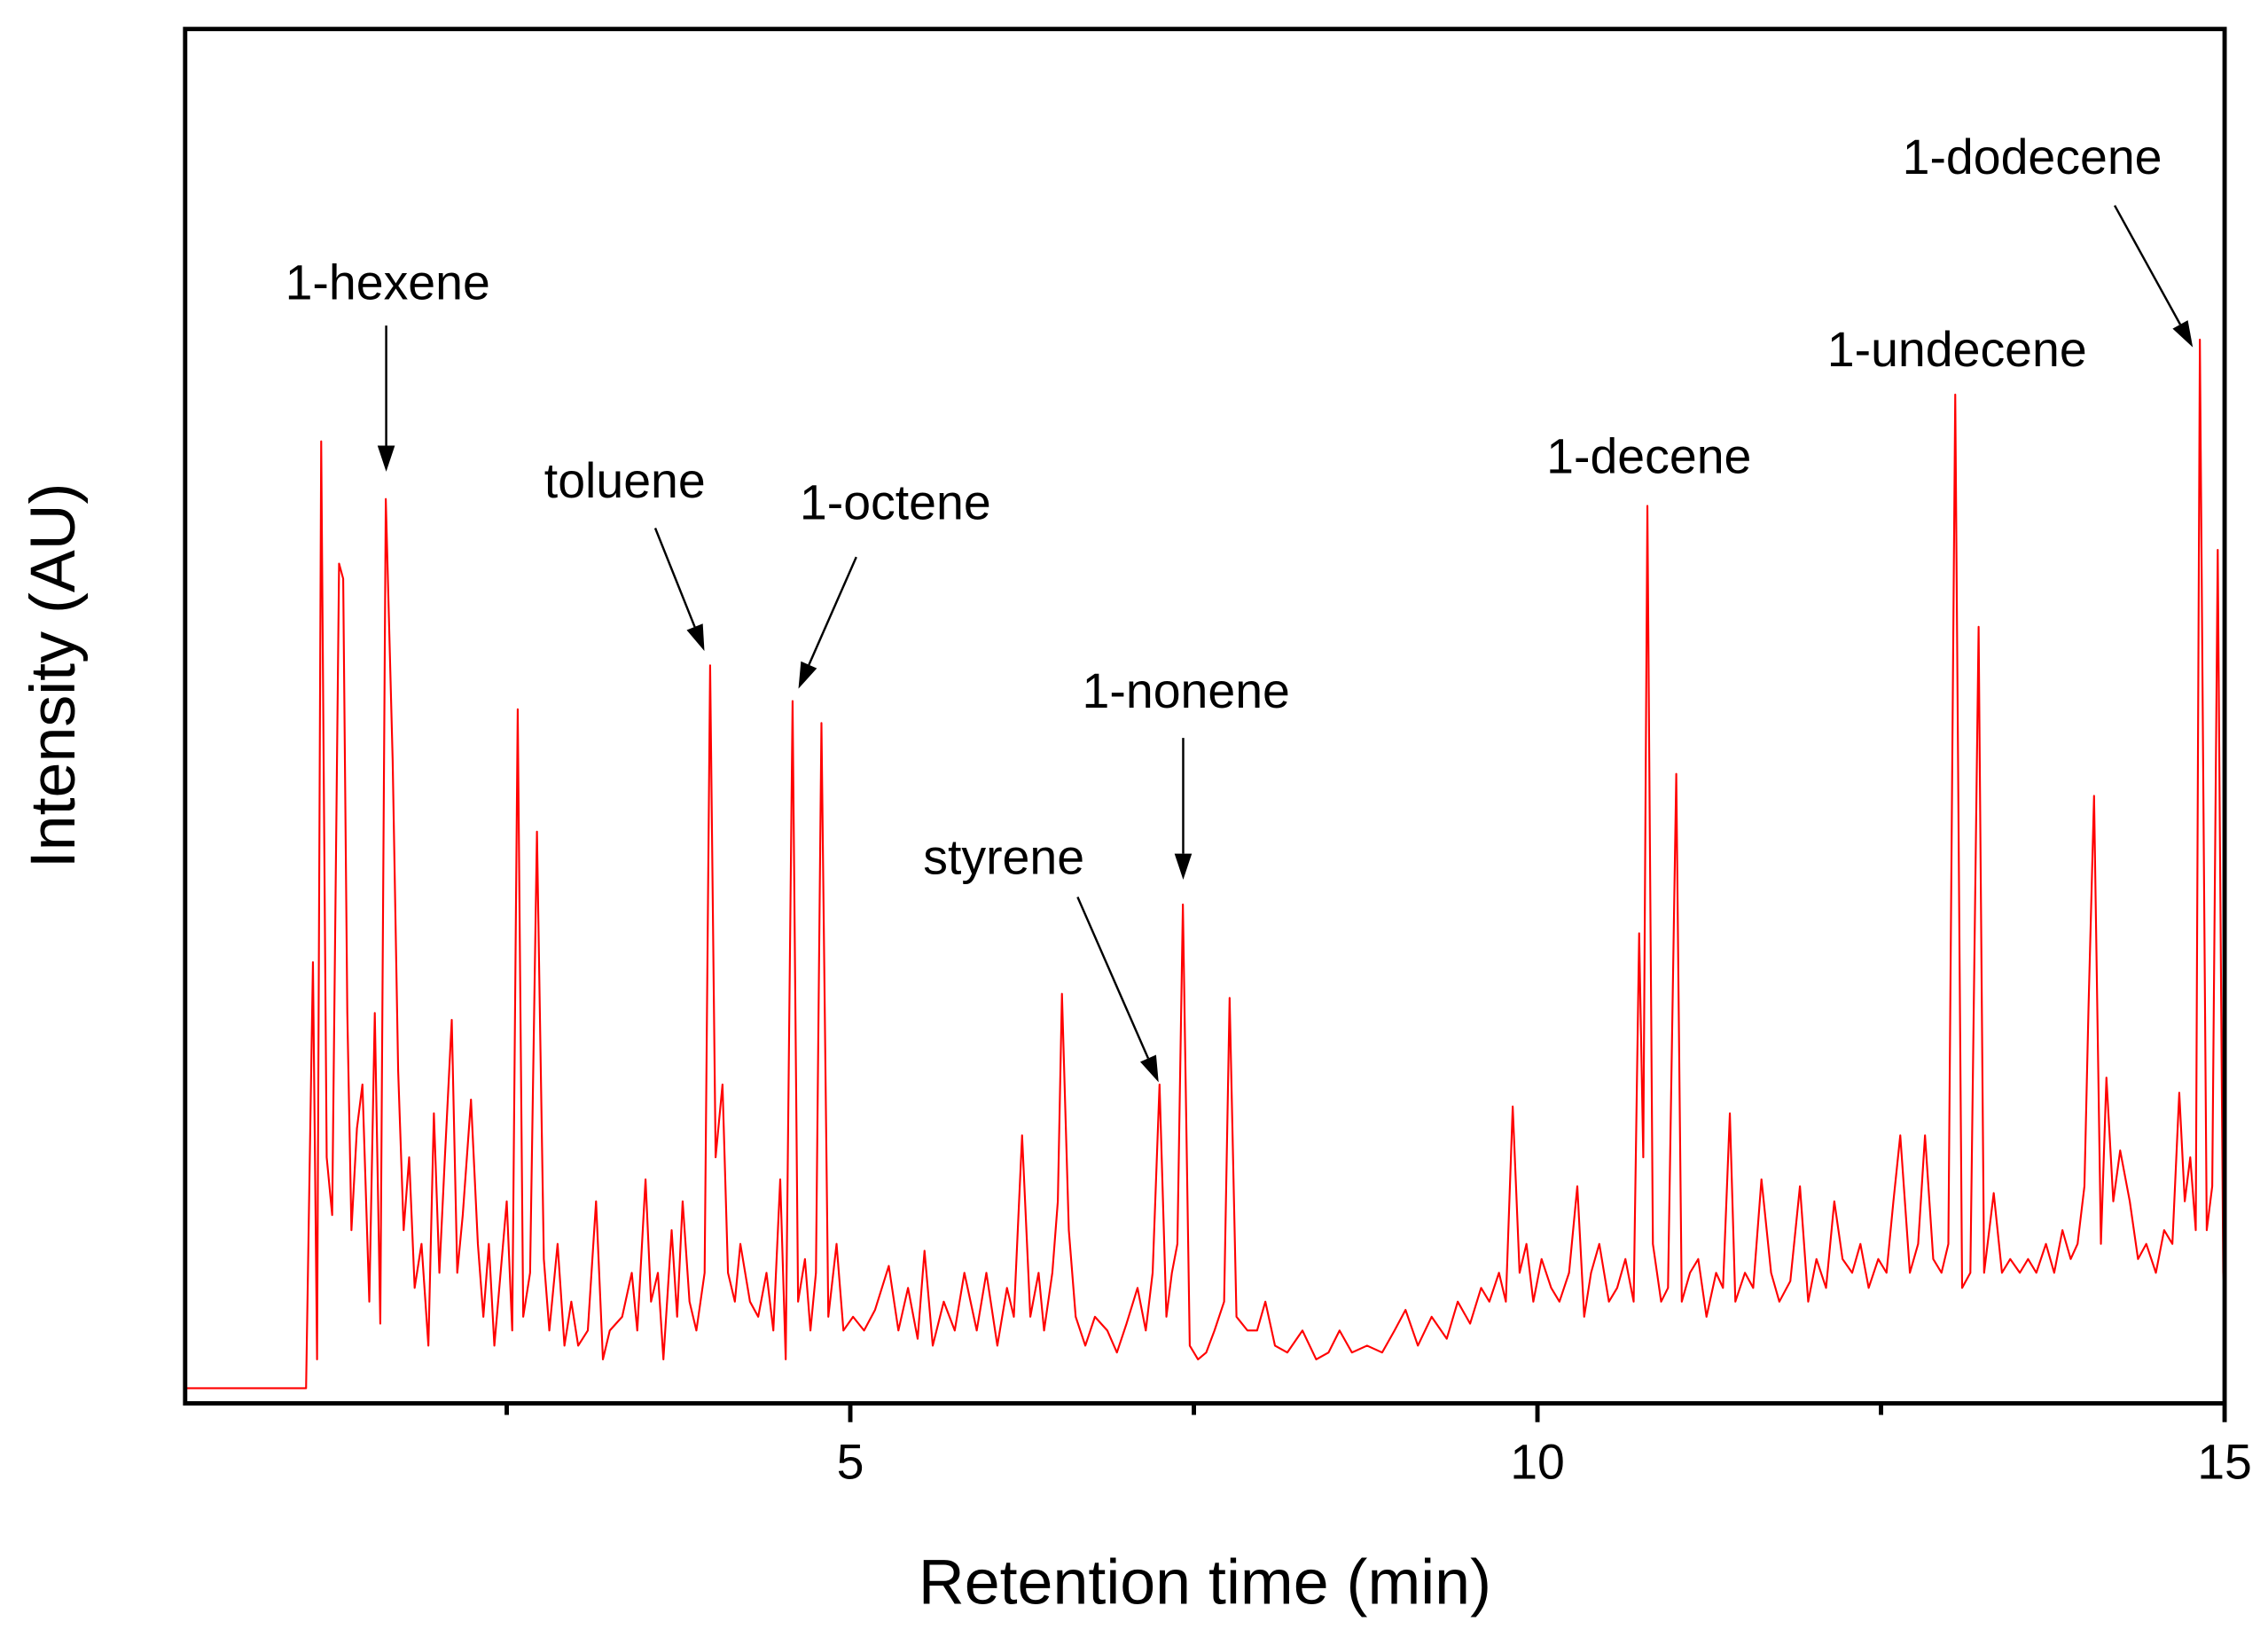 This screenshot has width=2268, height=1645. I want to click on x-tick-label: 15, so click(2224, 1461).